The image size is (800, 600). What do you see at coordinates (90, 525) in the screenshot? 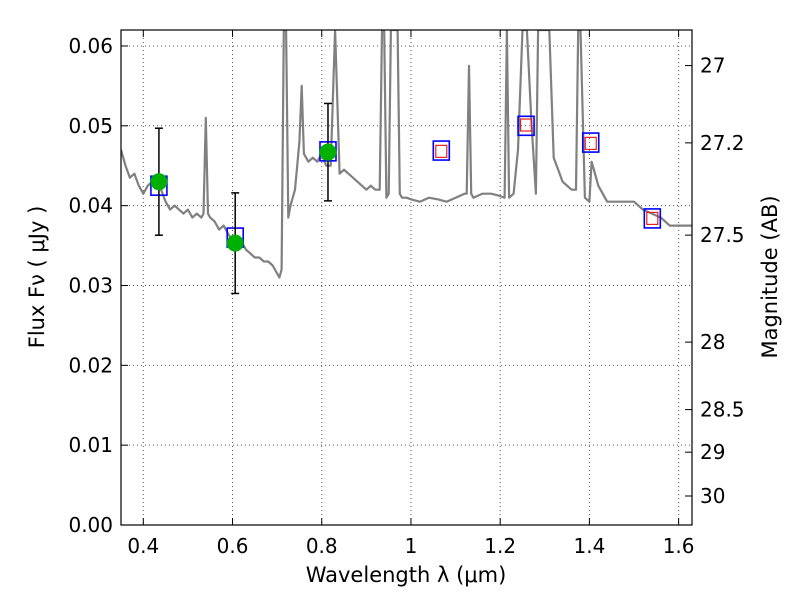
I see `y-tick-label: 0.00` at bounding box center [90, 525].